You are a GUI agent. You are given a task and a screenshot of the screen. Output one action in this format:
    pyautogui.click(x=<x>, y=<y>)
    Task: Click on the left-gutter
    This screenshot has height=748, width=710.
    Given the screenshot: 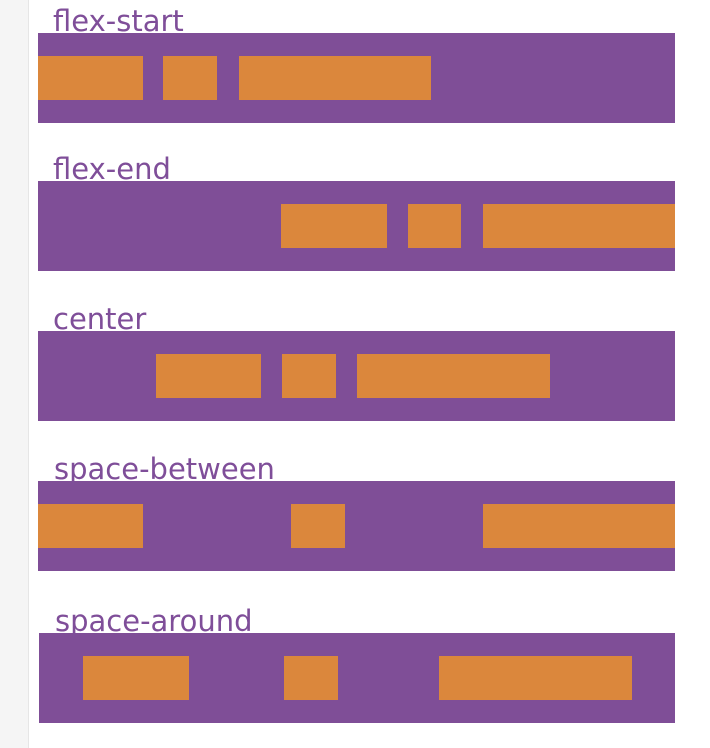 What is the action you would take?
    pyautogui.click(x=14, y=374)
    